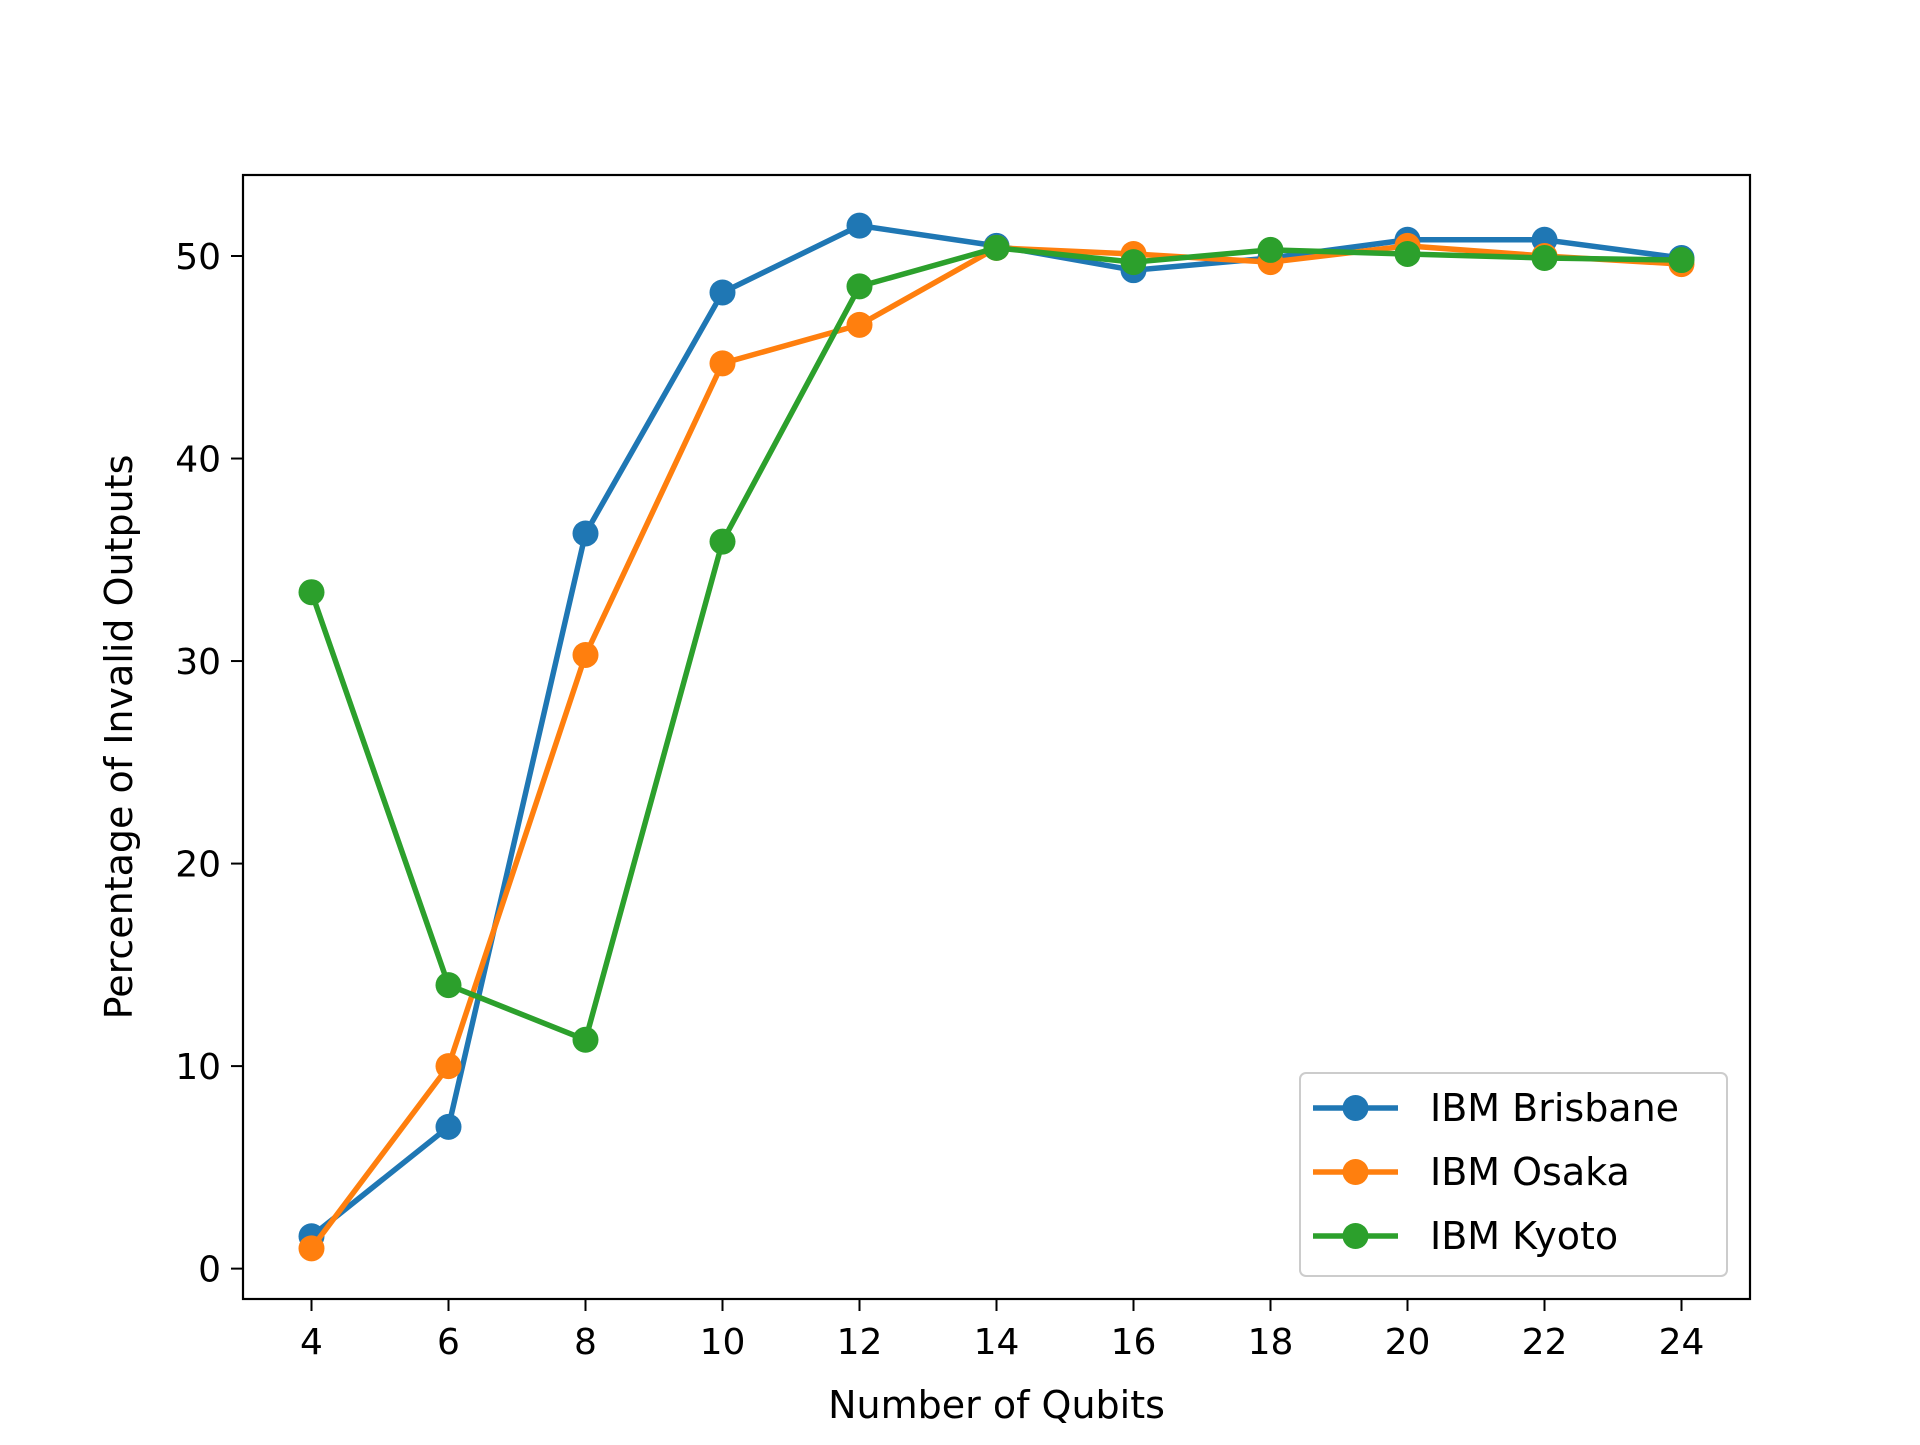 The width and height of the screenshot is (1920, 1445). What do you see at coordinates (723, 1342) in the screenshot?
I see `x-tick-label: 10` at bounding box center [723, 1342].